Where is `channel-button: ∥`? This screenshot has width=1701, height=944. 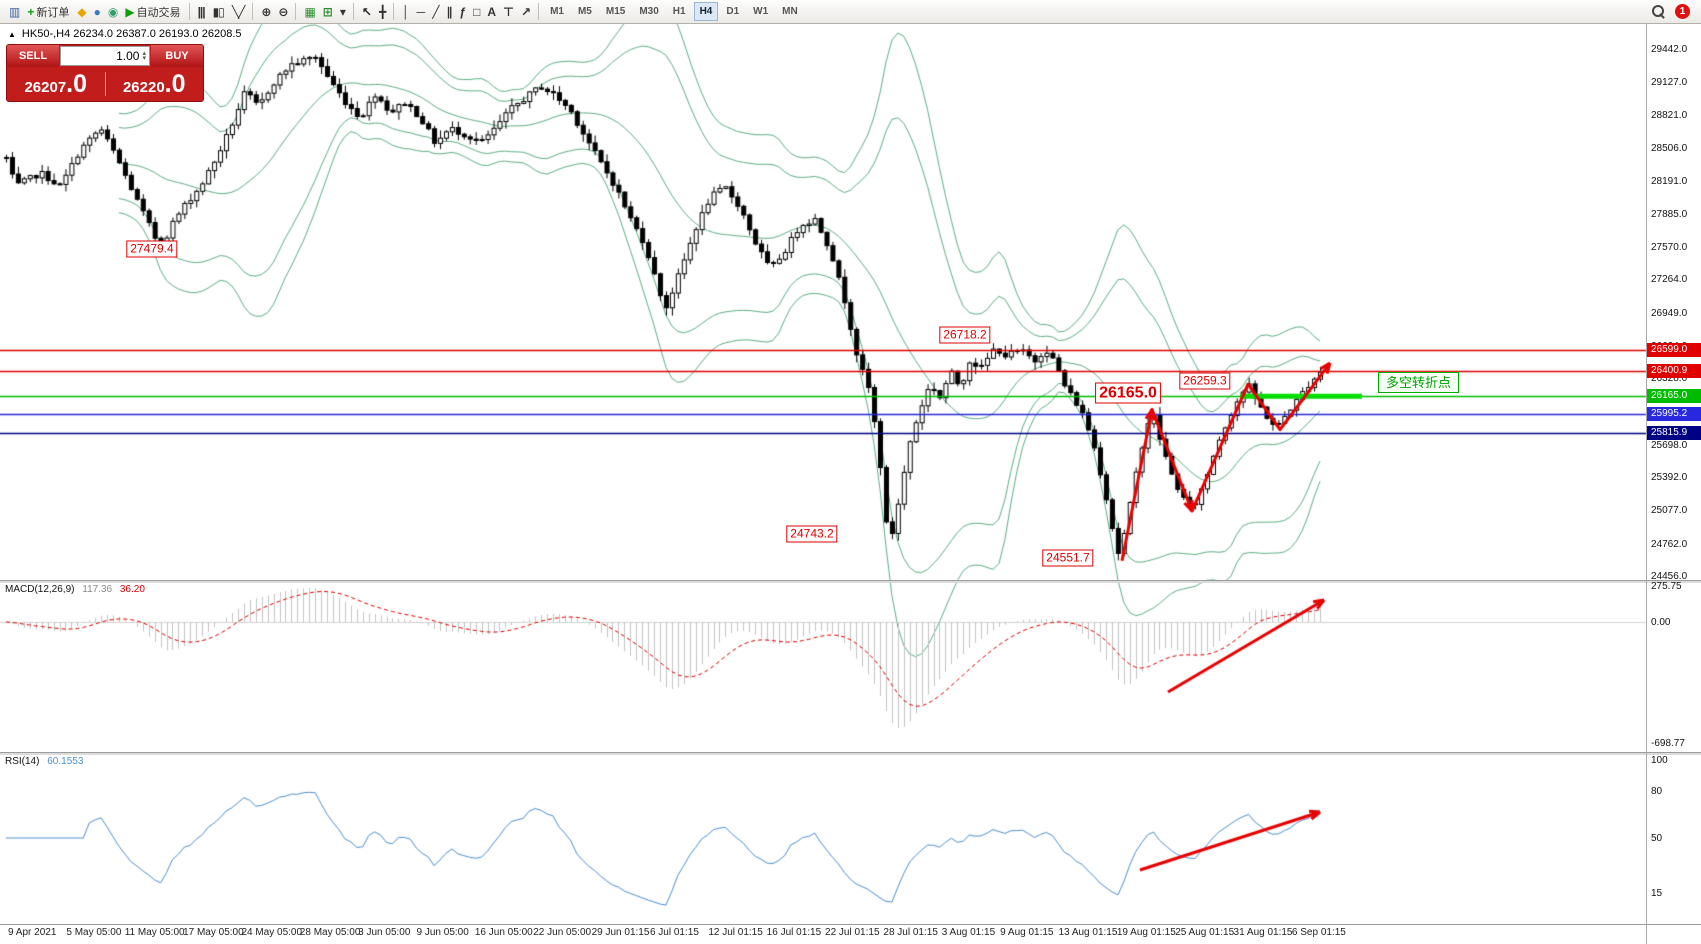 channel-button: ∥ is located at coordinates (448, 12).